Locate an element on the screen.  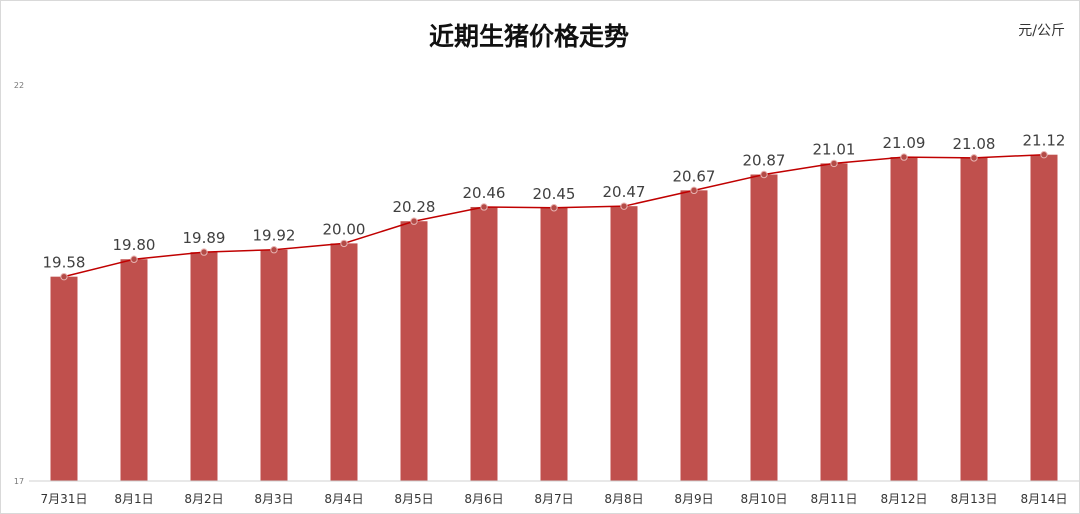
y-tick-label: 22 is located at coordinates (19, 85).